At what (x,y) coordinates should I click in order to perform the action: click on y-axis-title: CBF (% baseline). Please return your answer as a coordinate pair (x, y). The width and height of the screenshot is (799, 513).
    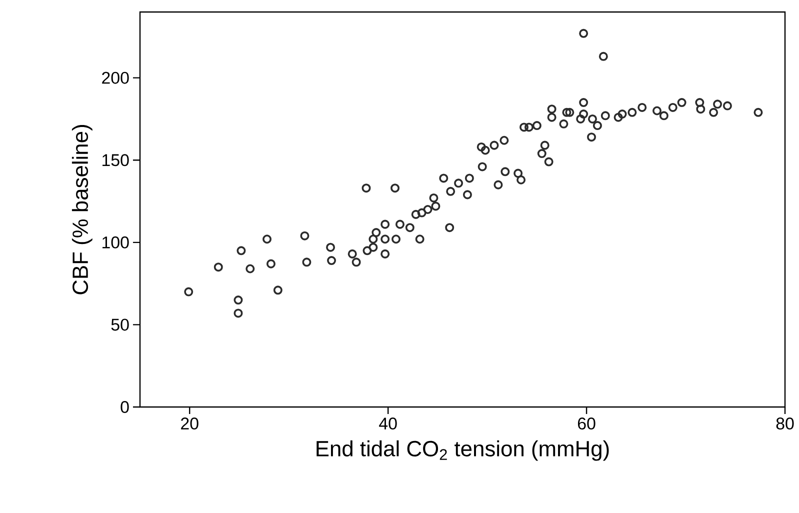
    Looking at the image, I should click on (82, 209).